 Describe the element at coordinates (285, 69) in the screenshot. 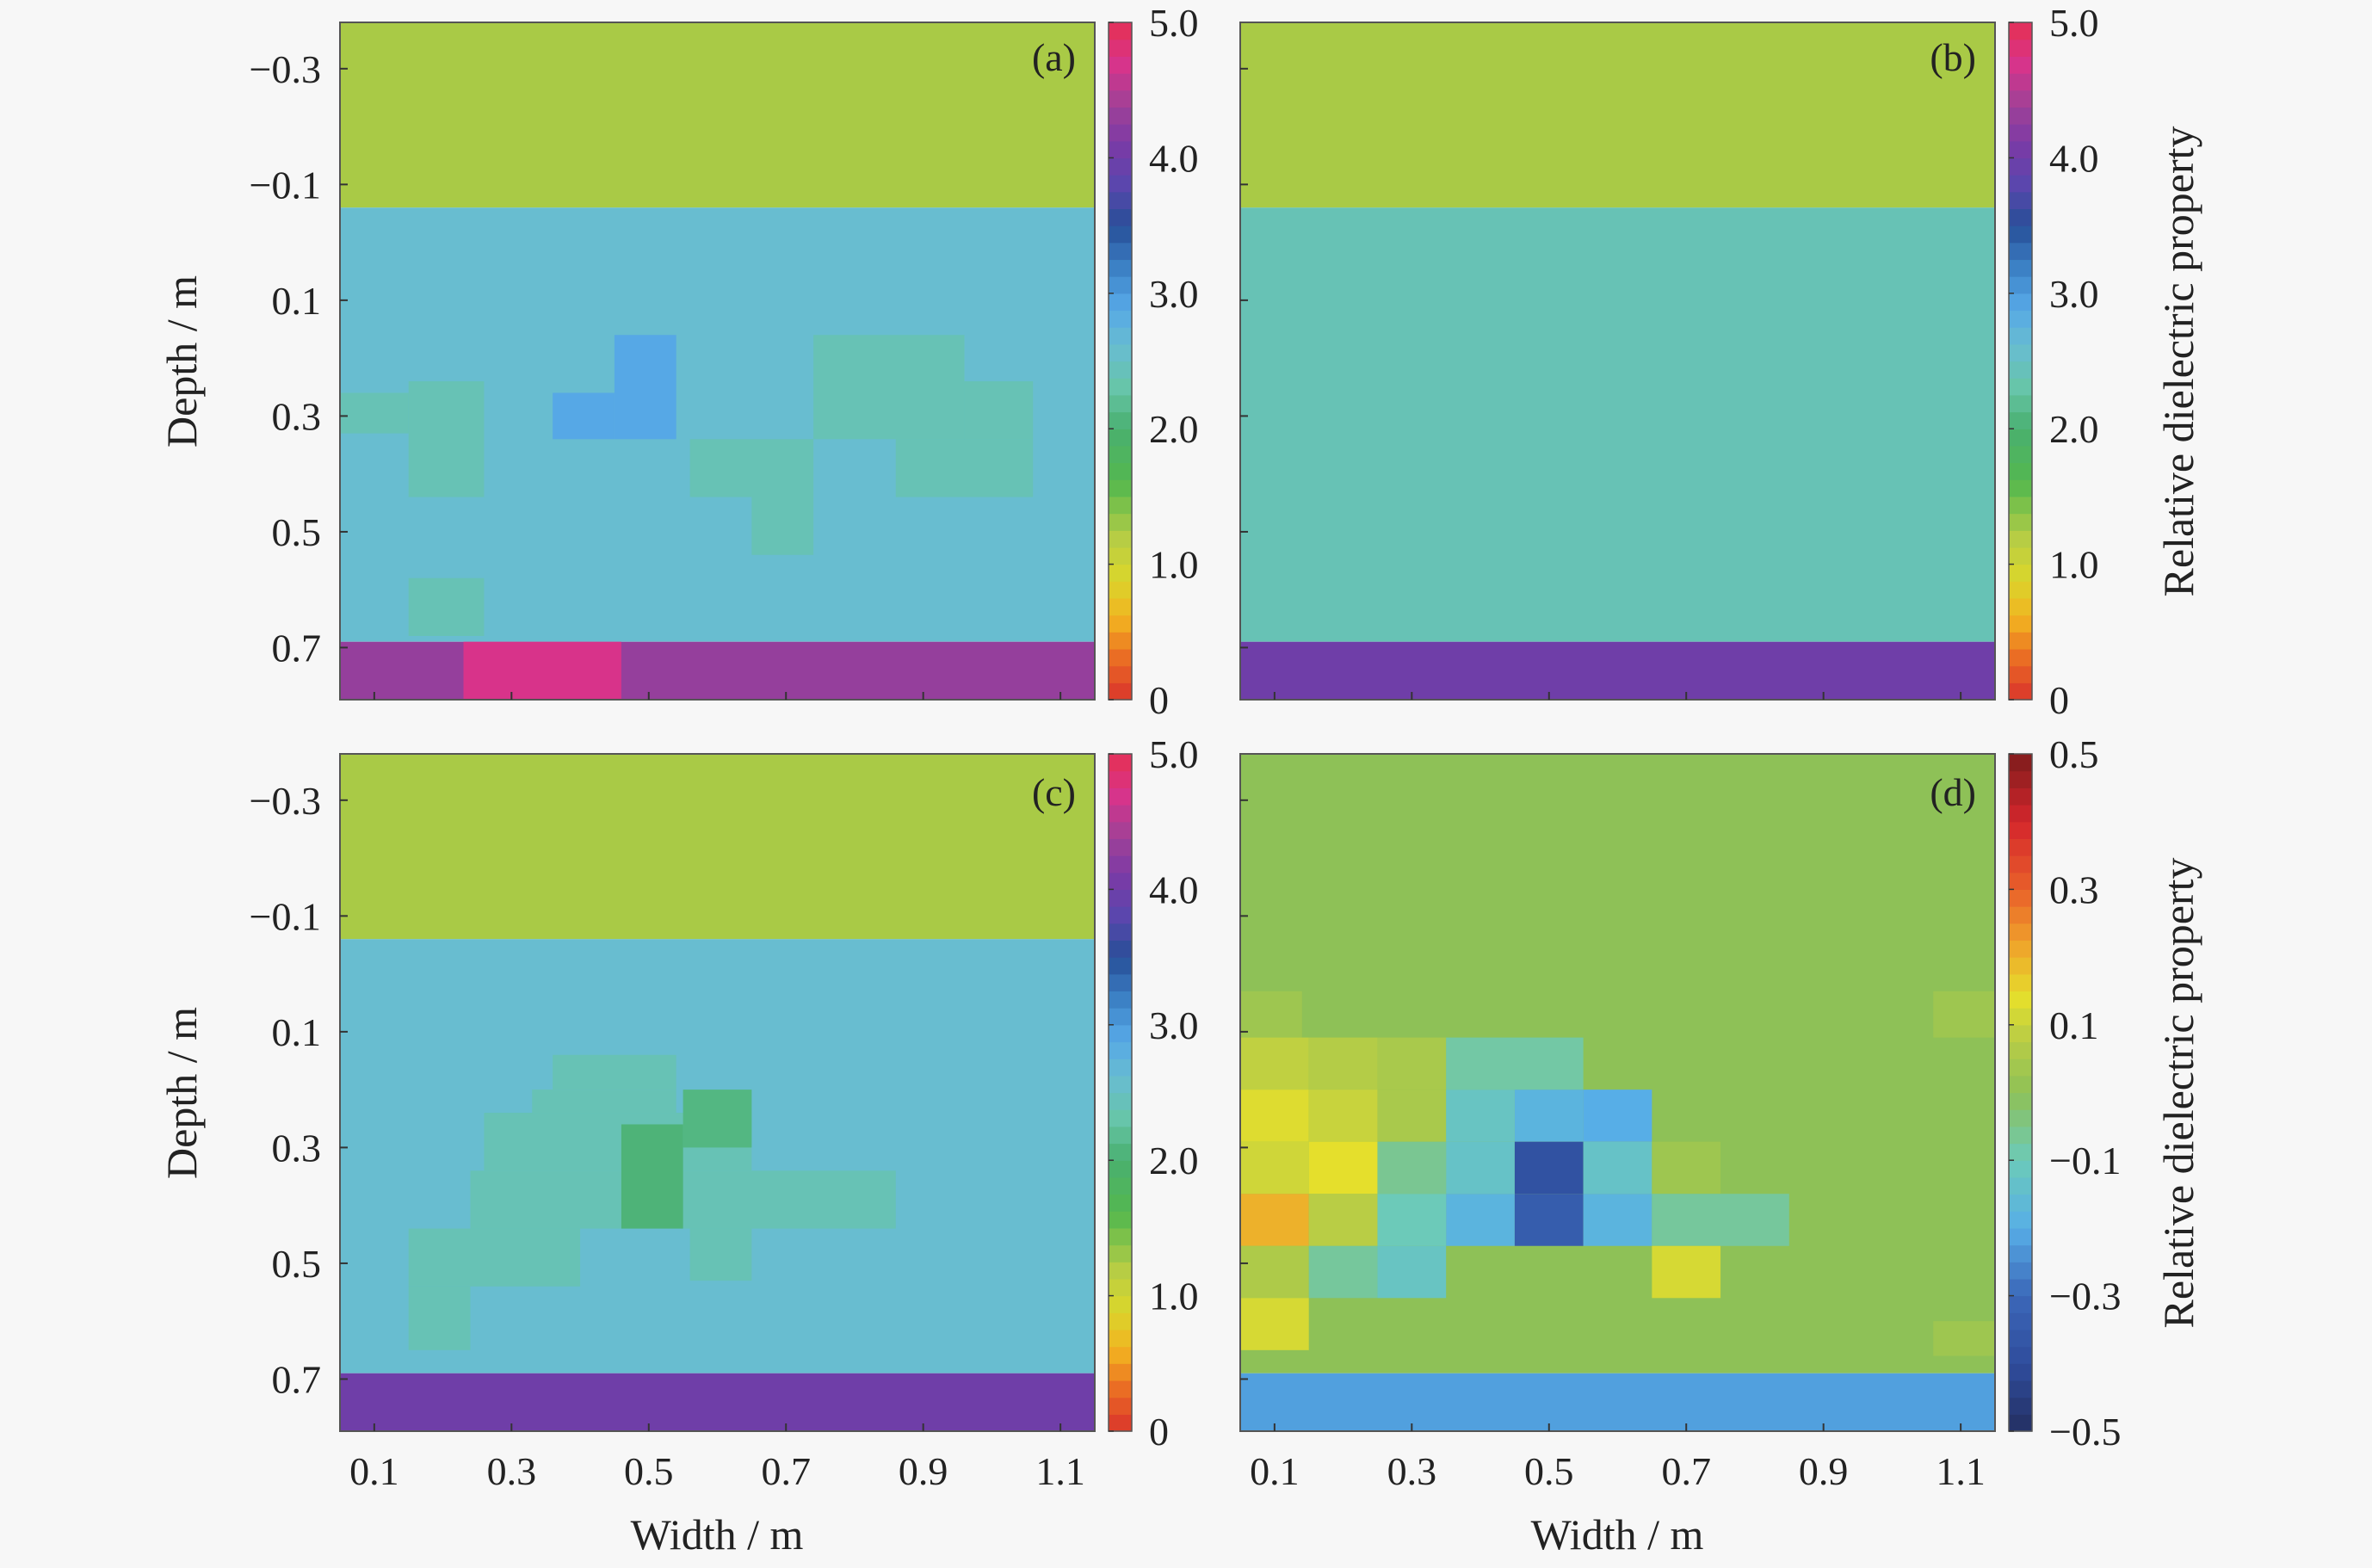

I see `y-tick-label-a-0: −0.3` at that location.